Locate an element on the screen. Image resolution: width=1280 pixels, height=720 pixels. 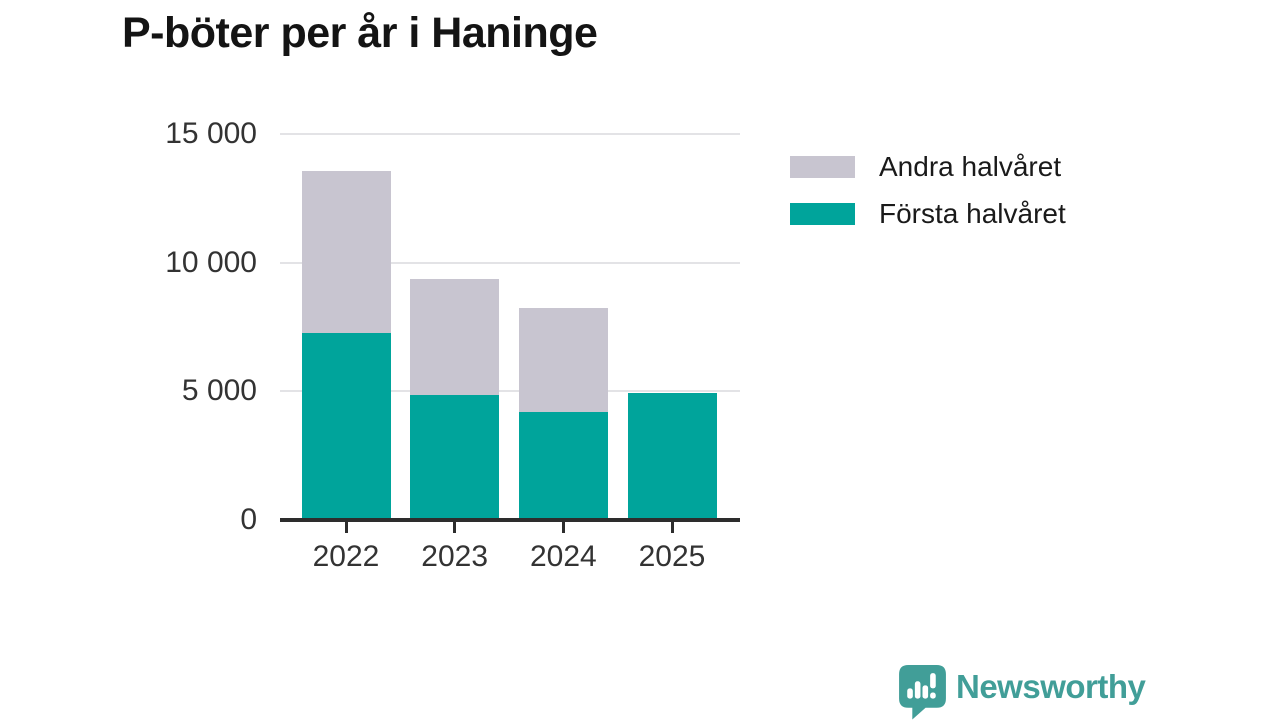
bar-2023-second-half is located at coordinates (455, 337).